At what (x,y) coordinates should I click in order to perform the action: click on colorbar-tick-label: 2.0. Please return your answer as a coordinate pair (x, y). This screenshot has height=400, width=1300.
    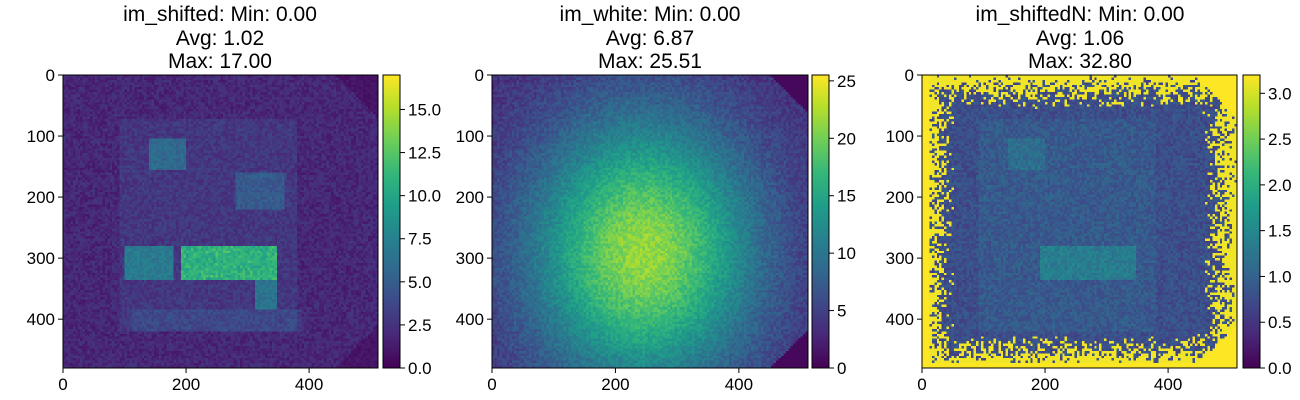
    Looking at the image, I should click on (1280, 185).